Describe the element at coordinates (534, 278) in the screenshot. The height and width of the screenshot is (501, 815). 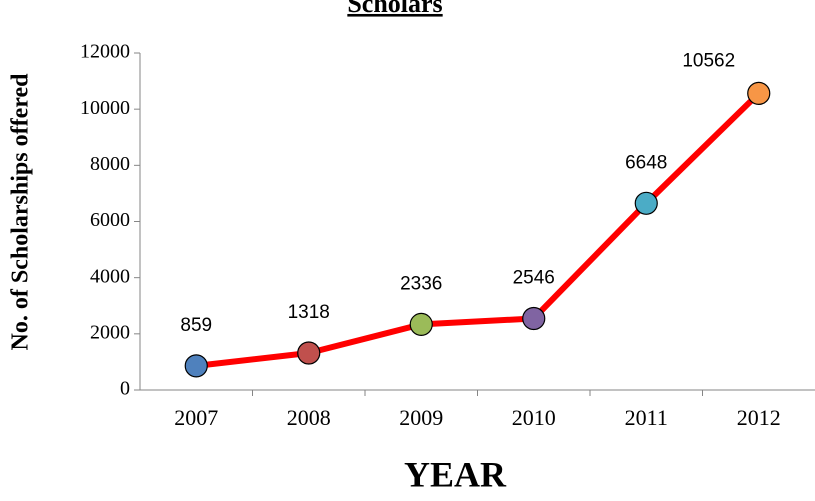
I see `data-label: 2546` at that location.